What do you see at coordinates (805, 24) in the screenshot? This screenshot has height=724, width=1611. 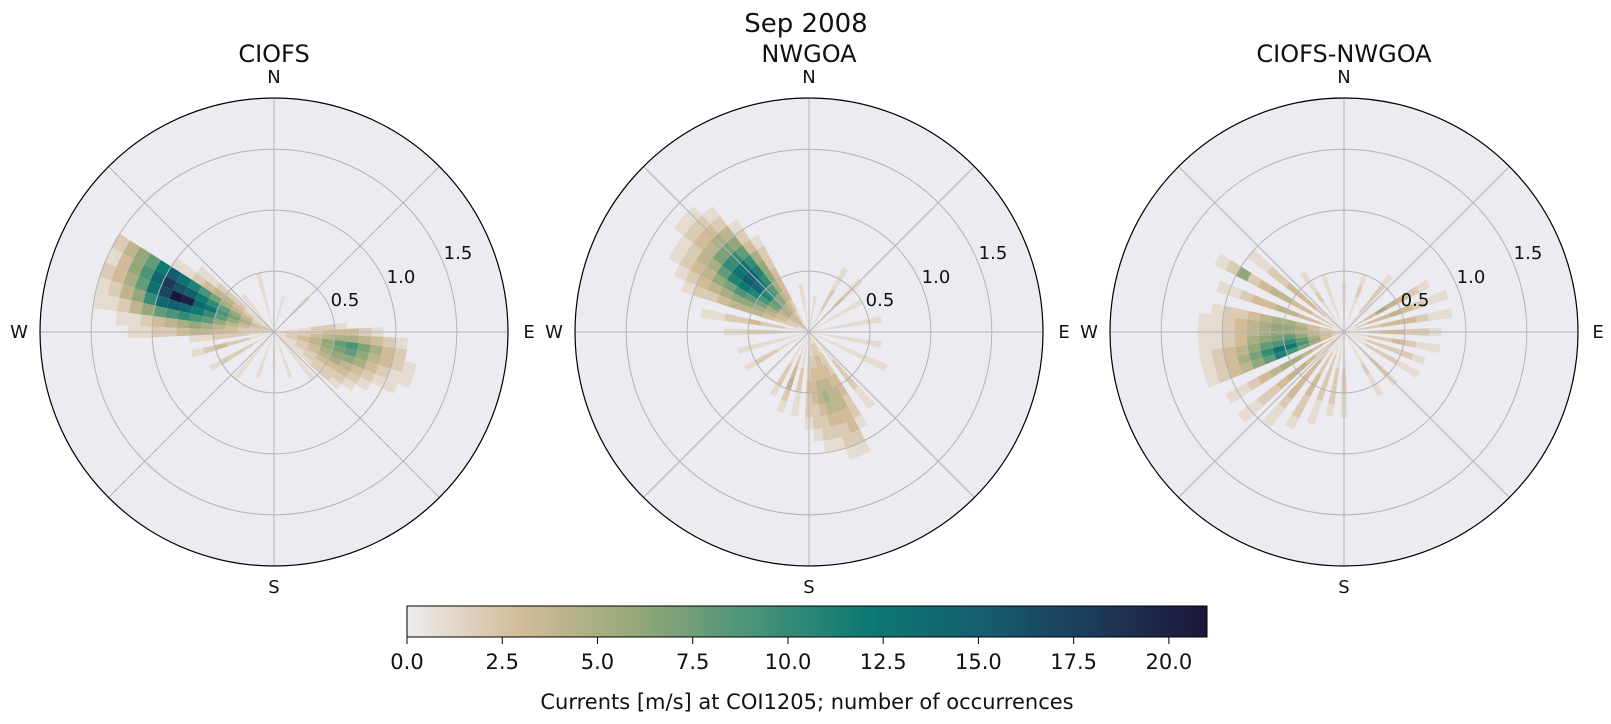 I see `figure-title: Sep 2008` at bounding box center [805, 24].